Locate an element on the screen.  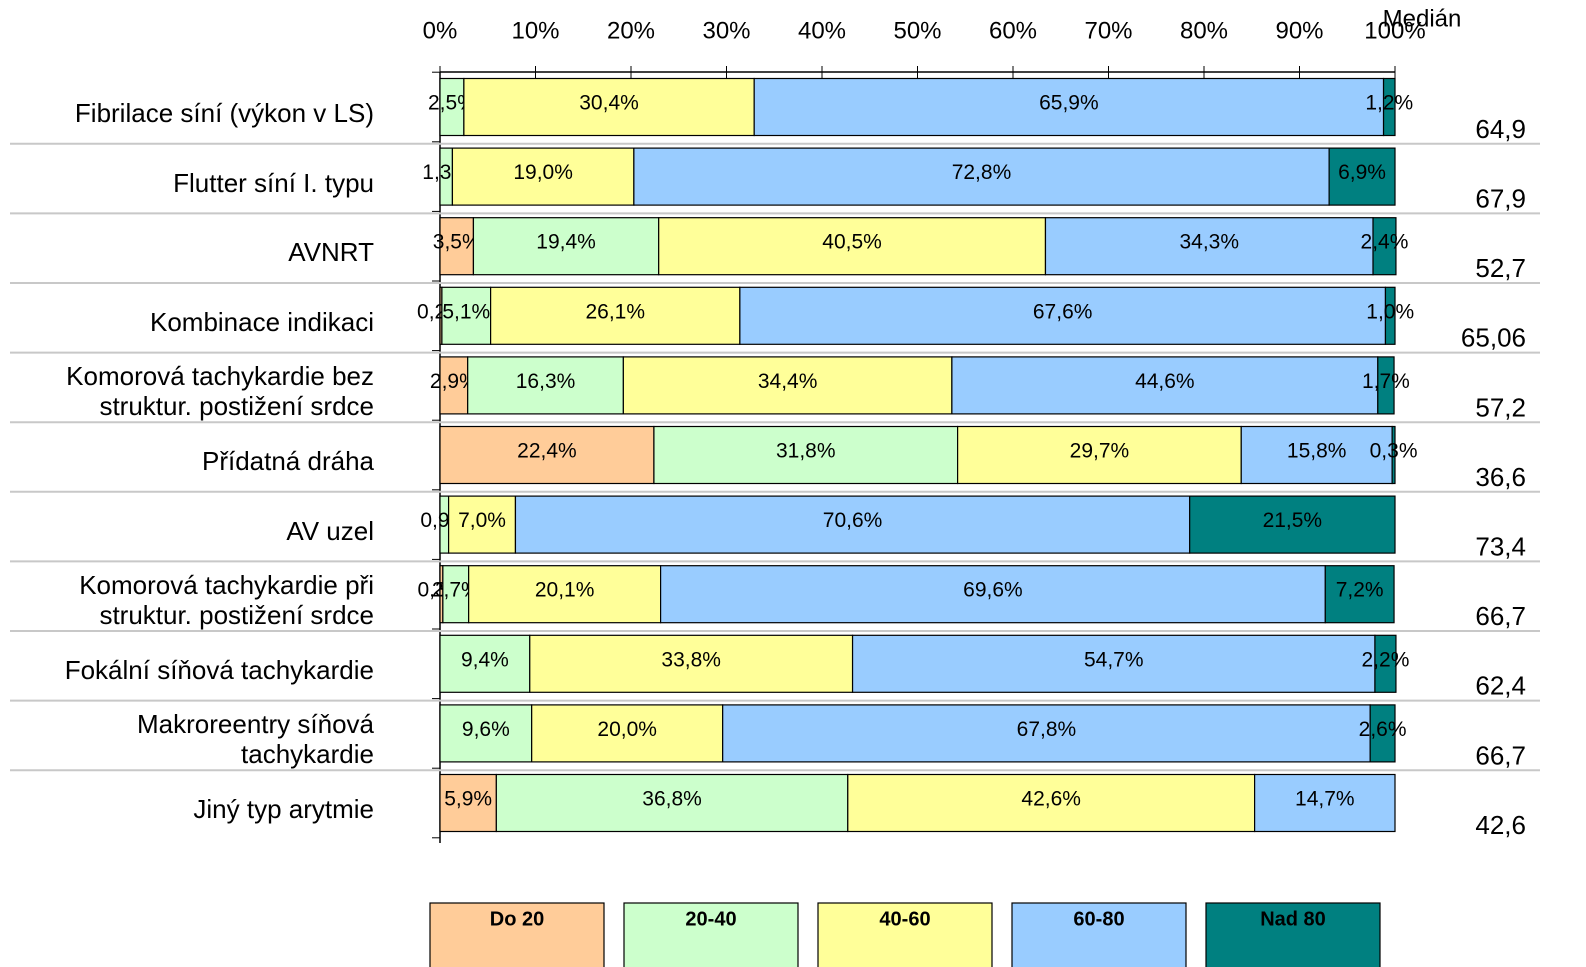
value-label: 67,8% is located at coordinates (1047, 729).